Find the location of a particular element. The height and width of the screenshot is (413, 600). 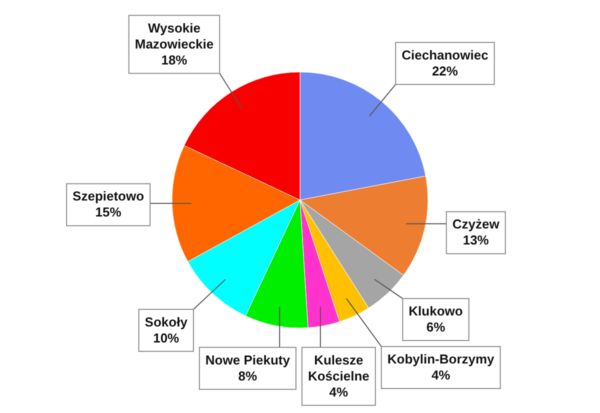

slice-label: Wysokie Mazowieckie is located at coordinates (174, 36).